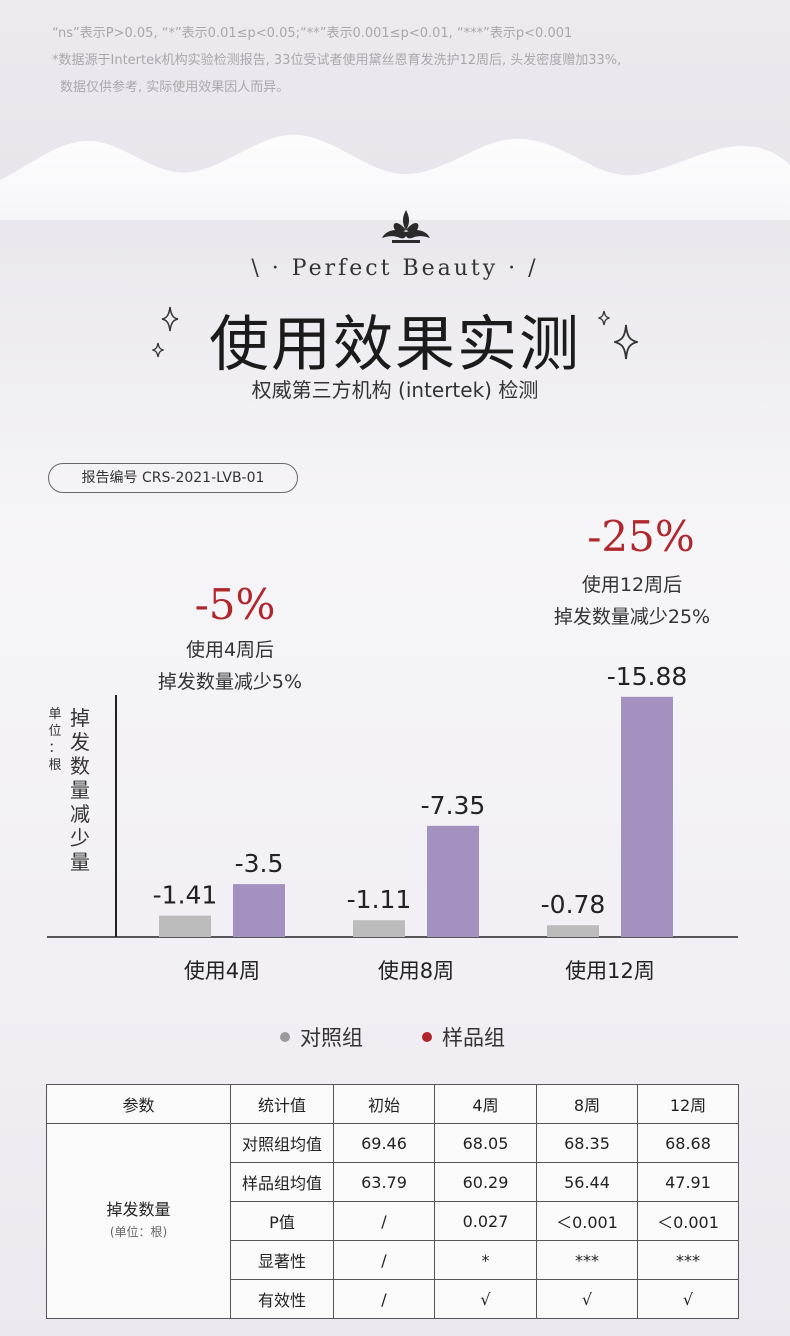 The height and width of the screenshot is (1336, 790). I want to click on table-header-row: 参数 统计值 初始 4周 8周 12周, so click(392, 1104).